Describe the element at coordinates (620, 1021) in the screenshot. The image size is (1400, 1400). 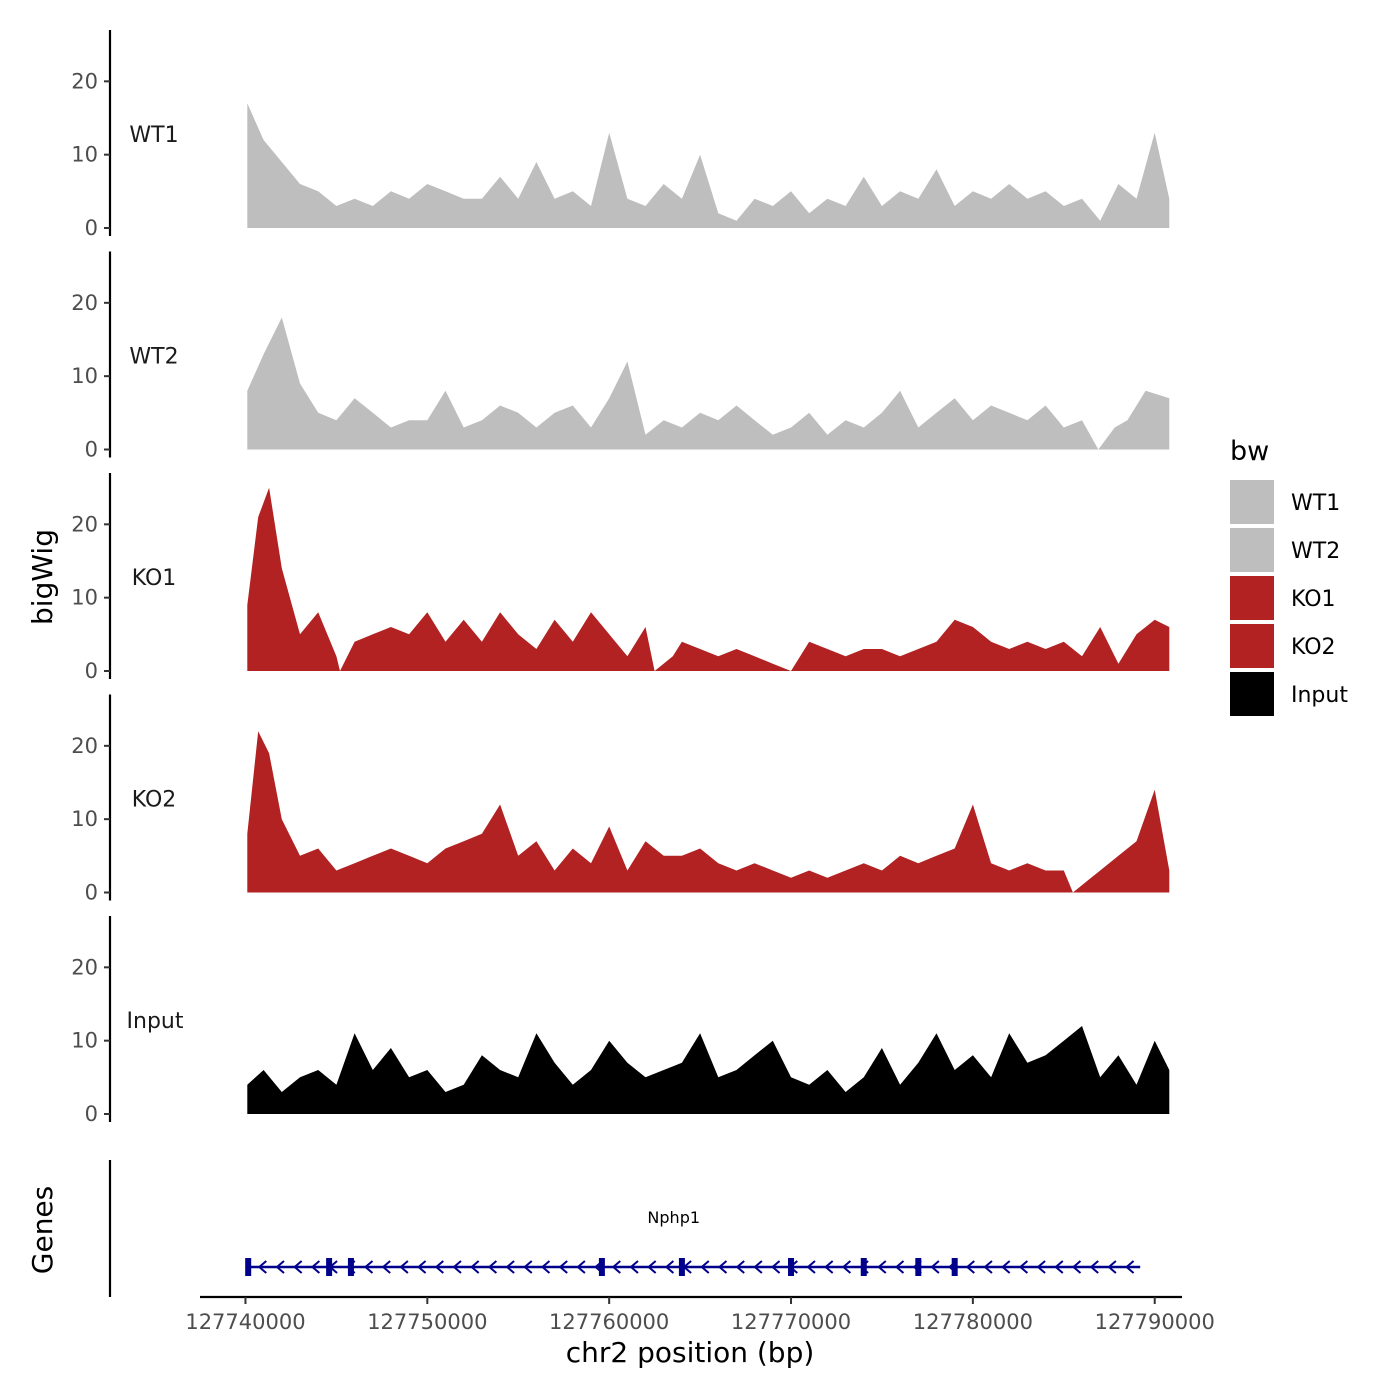
I see `track-input: 0 10 20 Input` at that location.